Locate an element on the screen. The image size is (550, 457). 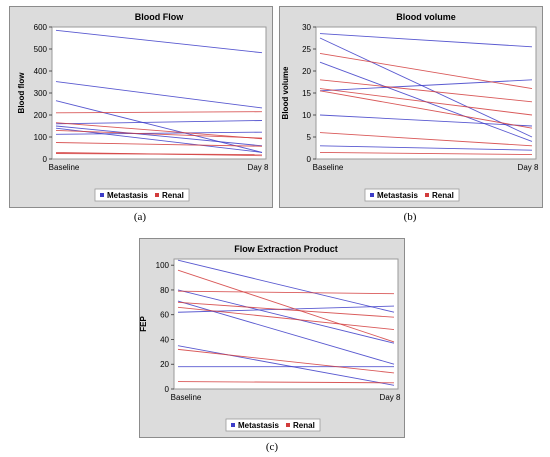
caption-b: (b) is located at coordinates (410, 217).